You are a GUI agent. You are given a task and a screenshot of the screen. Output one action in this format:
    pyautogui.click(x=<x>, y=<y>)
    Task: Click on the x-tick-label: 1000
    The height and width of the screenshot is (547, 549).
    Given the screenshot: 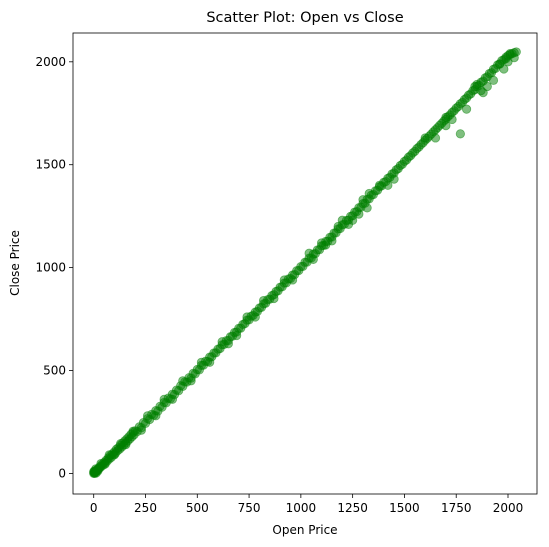 What is the action you would take?
    pyautogui.click(x=301, y=508)
    